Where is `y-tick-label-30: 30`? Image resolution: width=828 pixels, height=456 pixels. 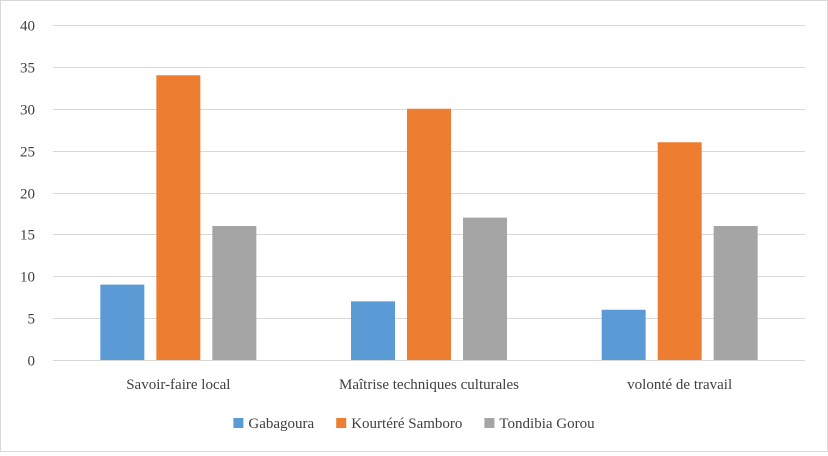
y-tick-label-30: 30 is located at coordinates (27, 111).